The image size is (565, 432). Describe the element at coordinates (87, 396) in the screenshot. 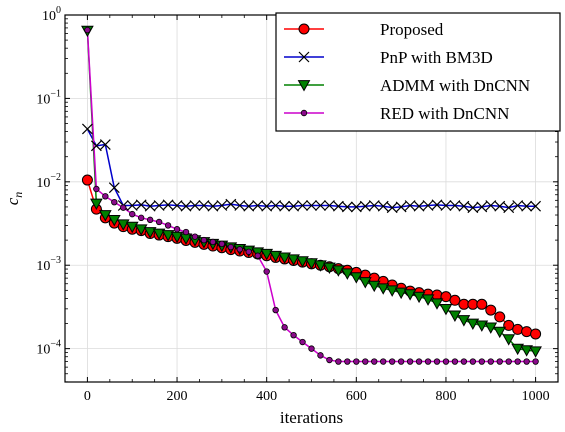

I see `x-tick-label: 0` at that location.